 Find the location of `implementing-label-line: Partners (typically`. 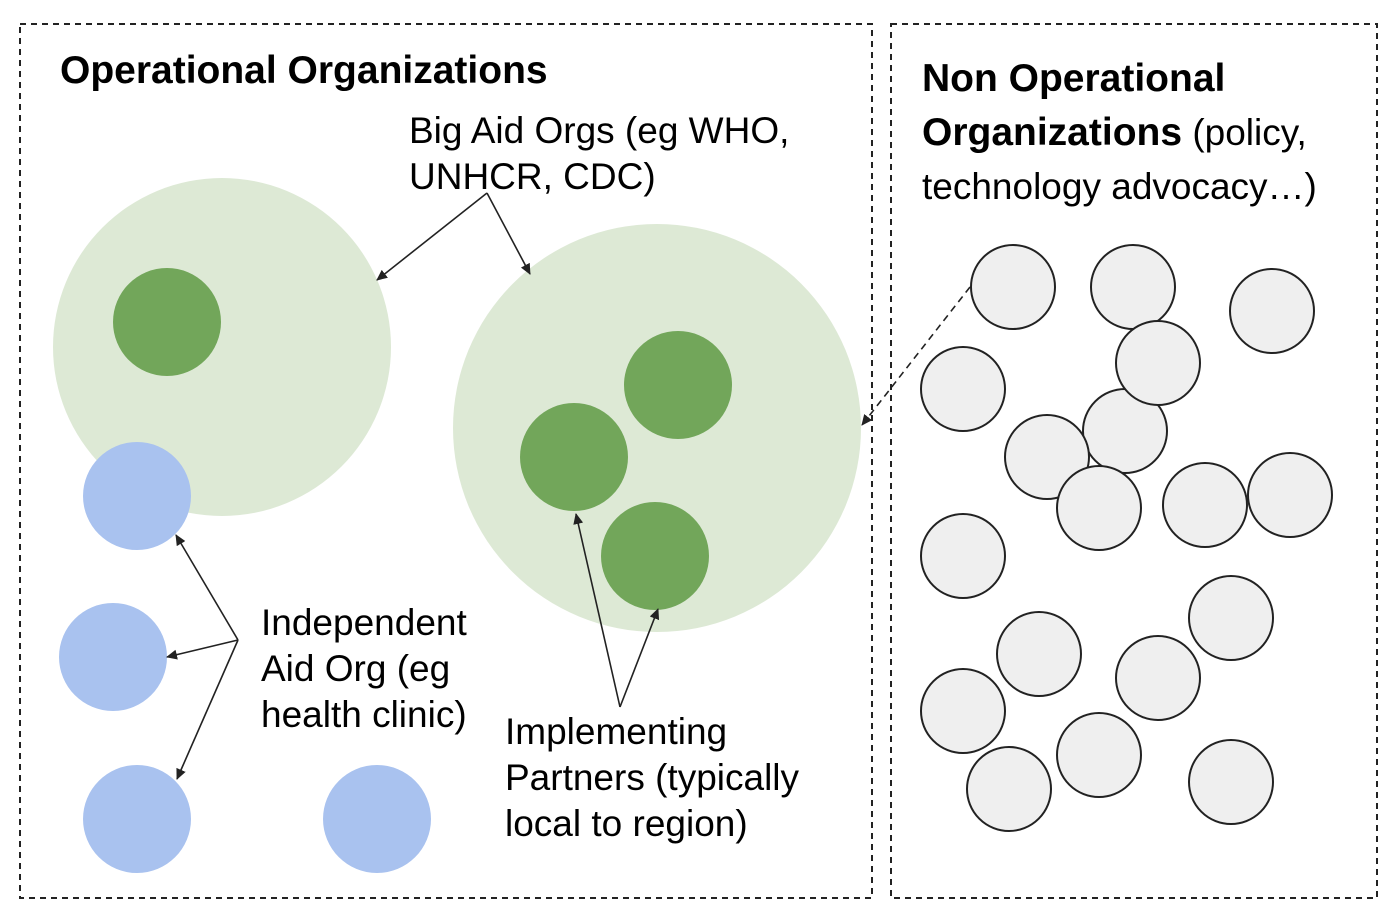

implementing-label-line: Partners (typically is located at coordinates (652, 777).